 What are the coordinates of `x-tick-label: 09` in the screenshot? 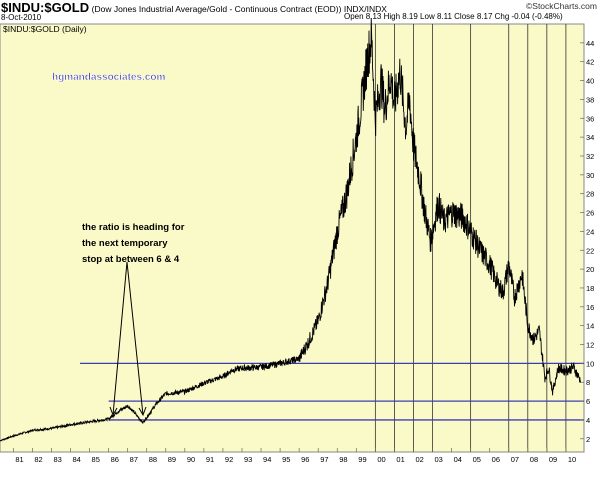 It's located at (553, 459).